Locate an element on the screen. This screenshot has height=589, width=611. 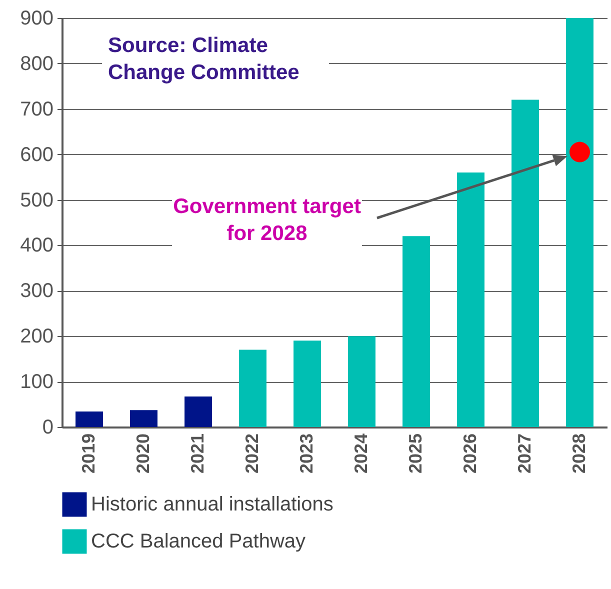
x-tick-label: 2019 is located at coordinates (88, 454).